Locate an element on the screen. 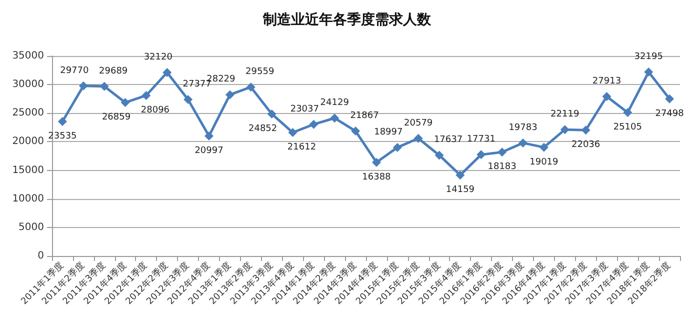  data-label: 24852 is located at coordinates (263, 129).